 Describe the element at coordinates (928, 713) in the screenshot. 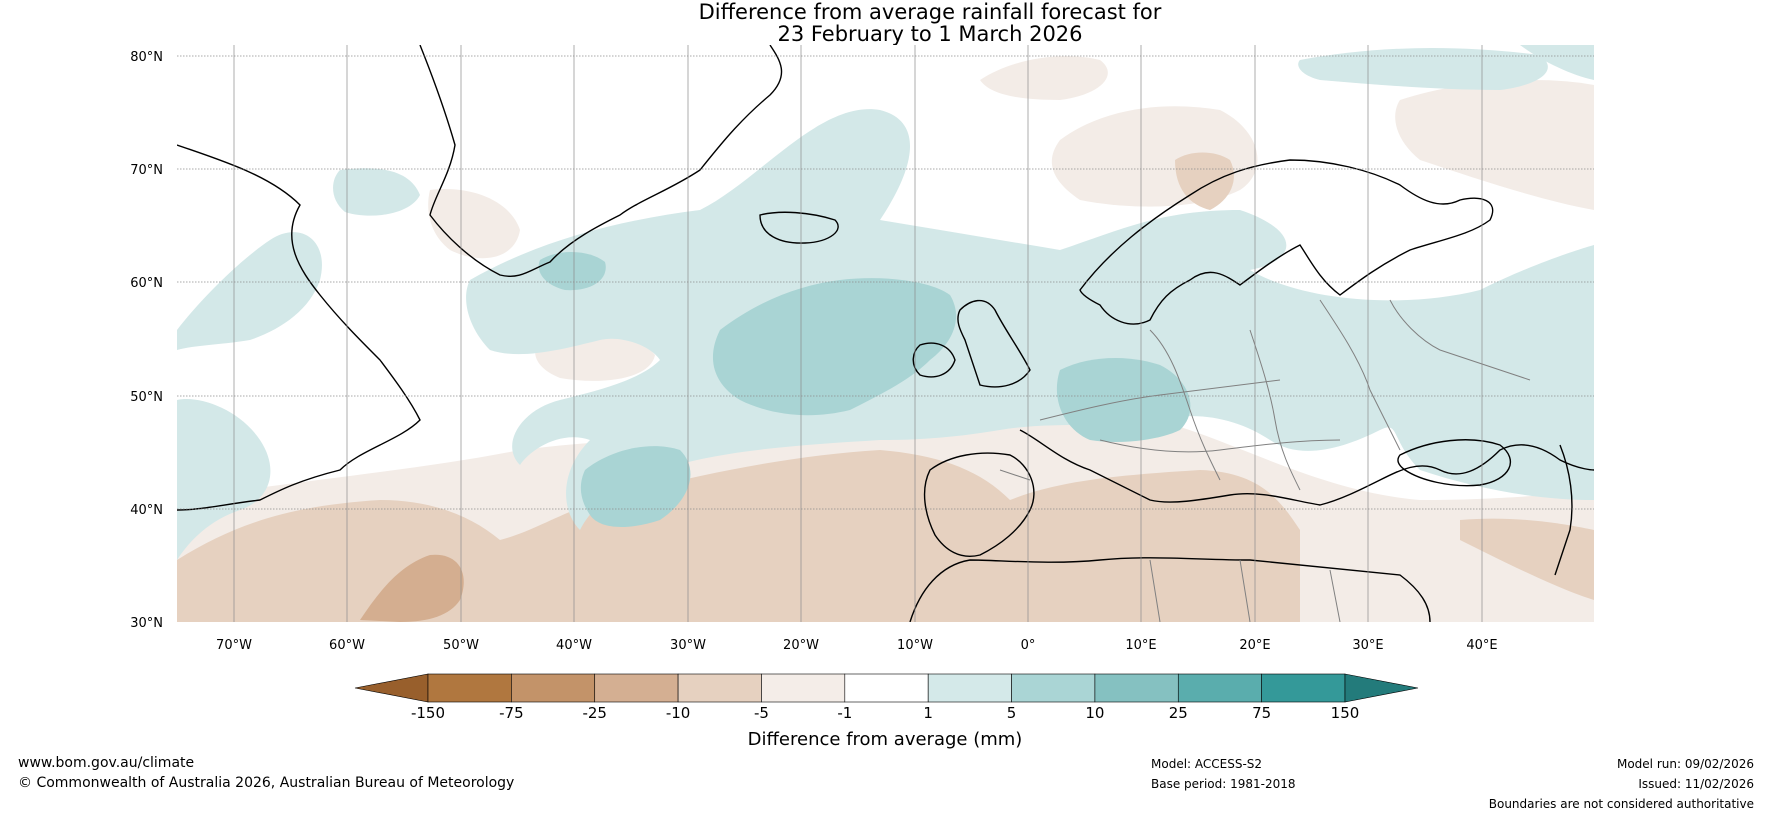

I see `colorbar-tick-label: 1` at that location.